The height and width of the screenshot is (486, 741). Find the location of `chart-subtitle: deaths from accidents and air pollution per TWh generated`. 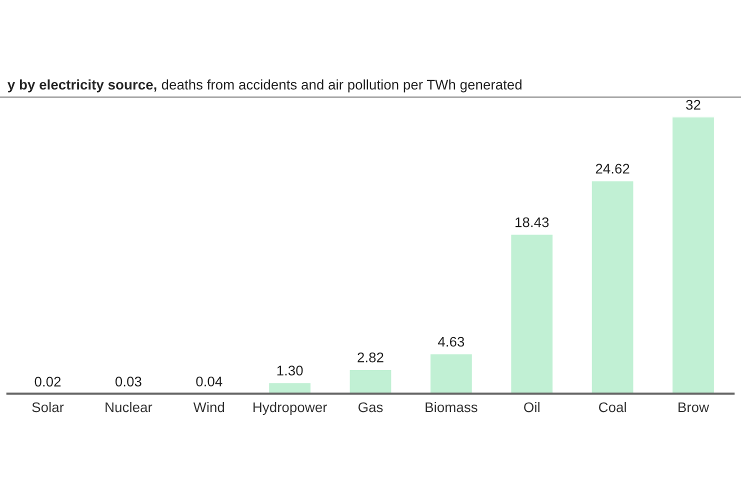

chart-subtitle: deaths from accidents and air pollution per TWh generated is located at coordinates (342, 85).